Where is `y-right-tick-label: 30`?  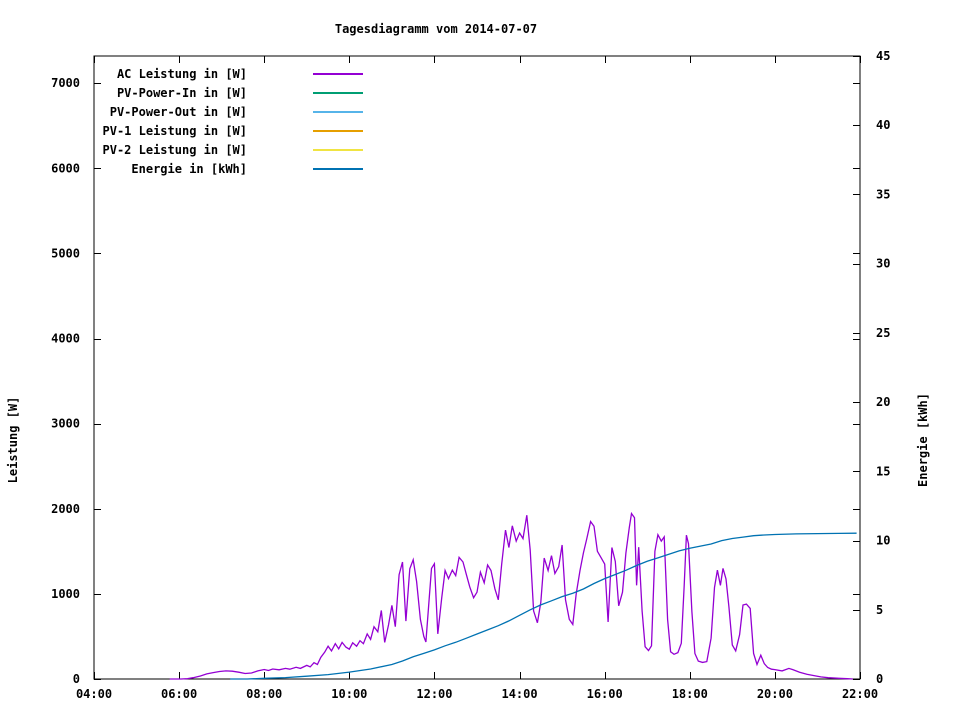 y-right-tick-label: 30 is located at coordinates (883, 264).